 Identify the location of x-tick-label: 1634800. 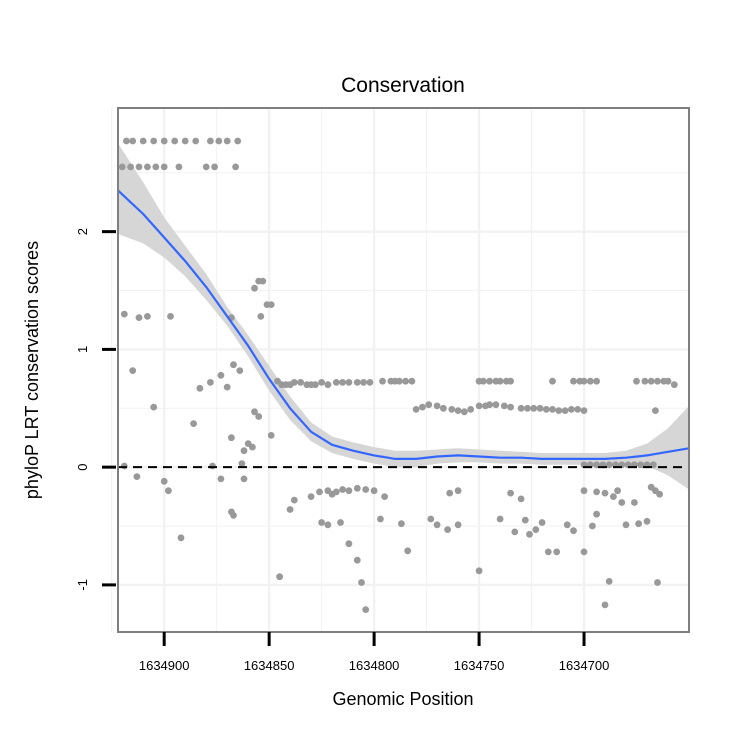
(374, 665).